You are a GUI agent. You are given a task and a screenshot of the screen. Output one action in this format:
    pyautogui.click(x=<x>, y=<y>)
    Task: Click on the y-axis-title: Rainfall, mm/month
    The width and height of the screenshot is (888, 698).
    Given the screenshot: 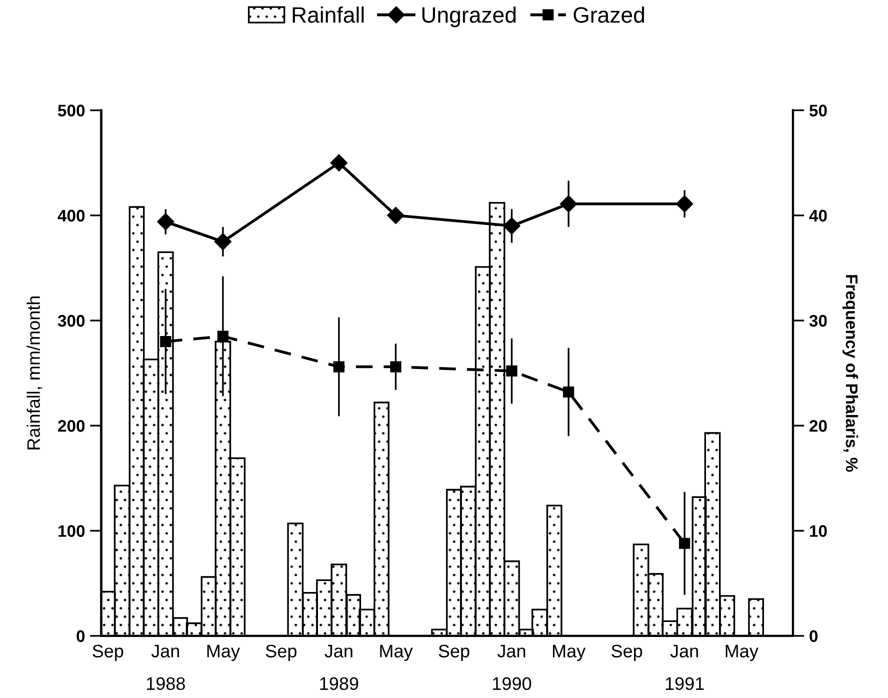 What is the action you would take?
    pyautogui.click(x=34, y=373)
    